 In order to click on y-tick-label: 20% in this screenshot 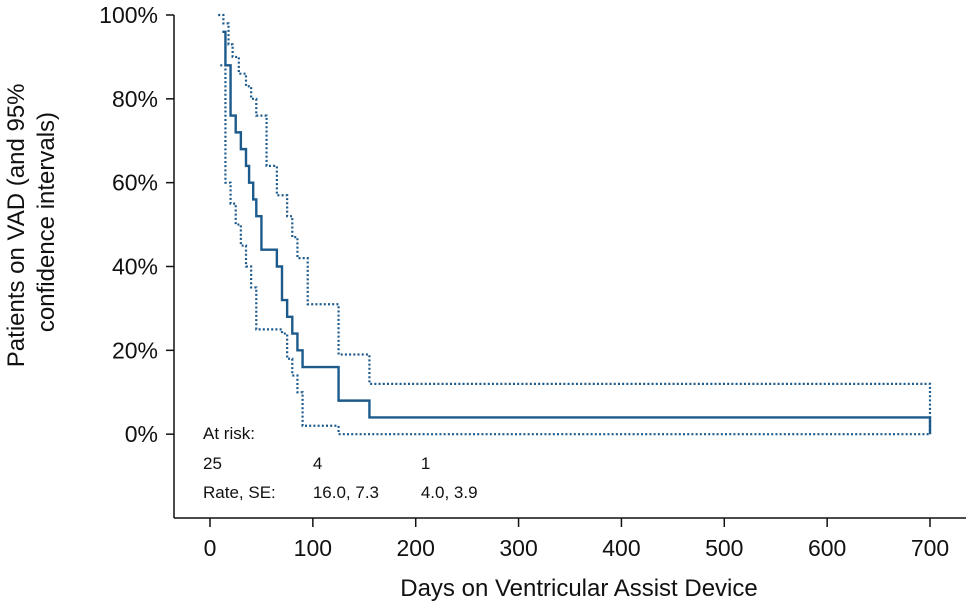, I will do `click(135, 350)`.